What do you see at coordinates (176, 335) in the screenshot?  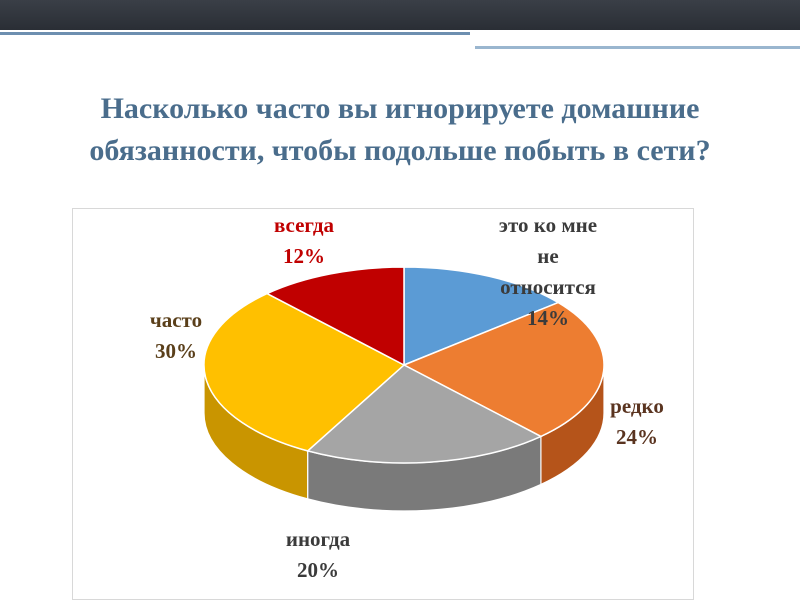 I see `slice-label-often: часто 30%` at bounding box center [176, 335].